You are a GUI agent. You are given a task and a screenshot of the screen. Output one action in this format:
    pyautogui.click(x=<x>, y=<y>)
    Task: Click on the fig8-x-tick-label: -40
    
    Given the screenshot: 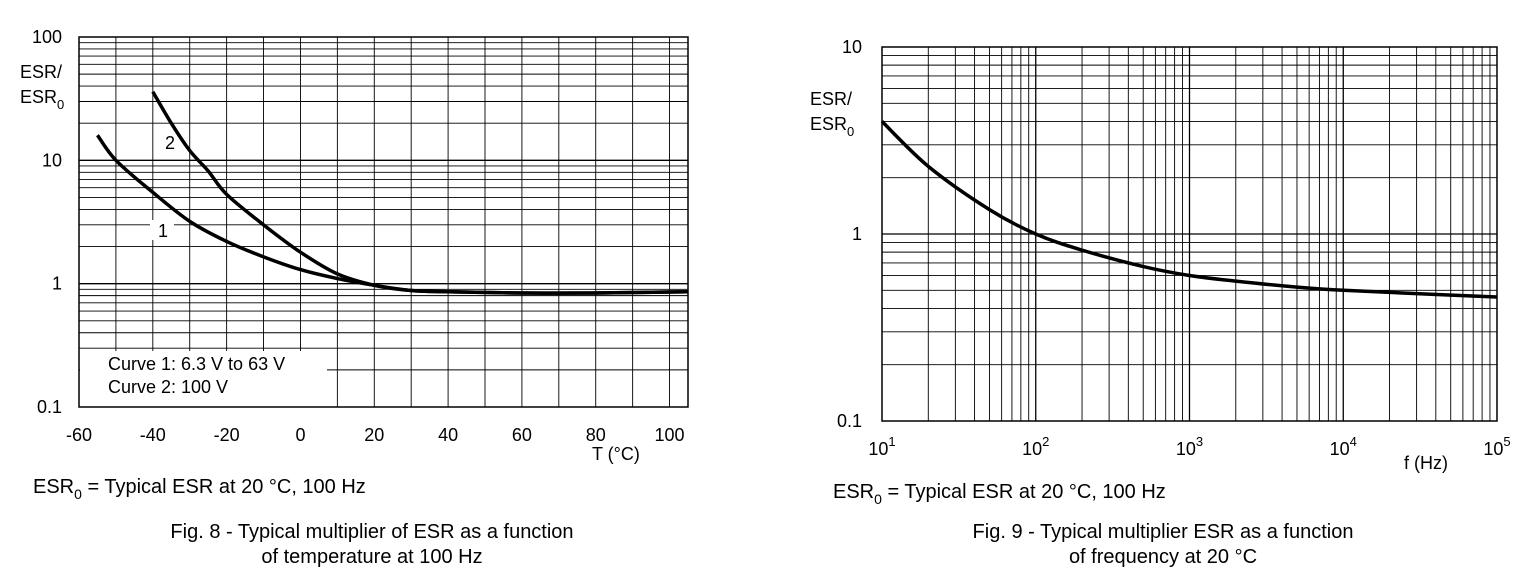 What is the action you would take?
    pyautogui.click(x=153, y=435)
    